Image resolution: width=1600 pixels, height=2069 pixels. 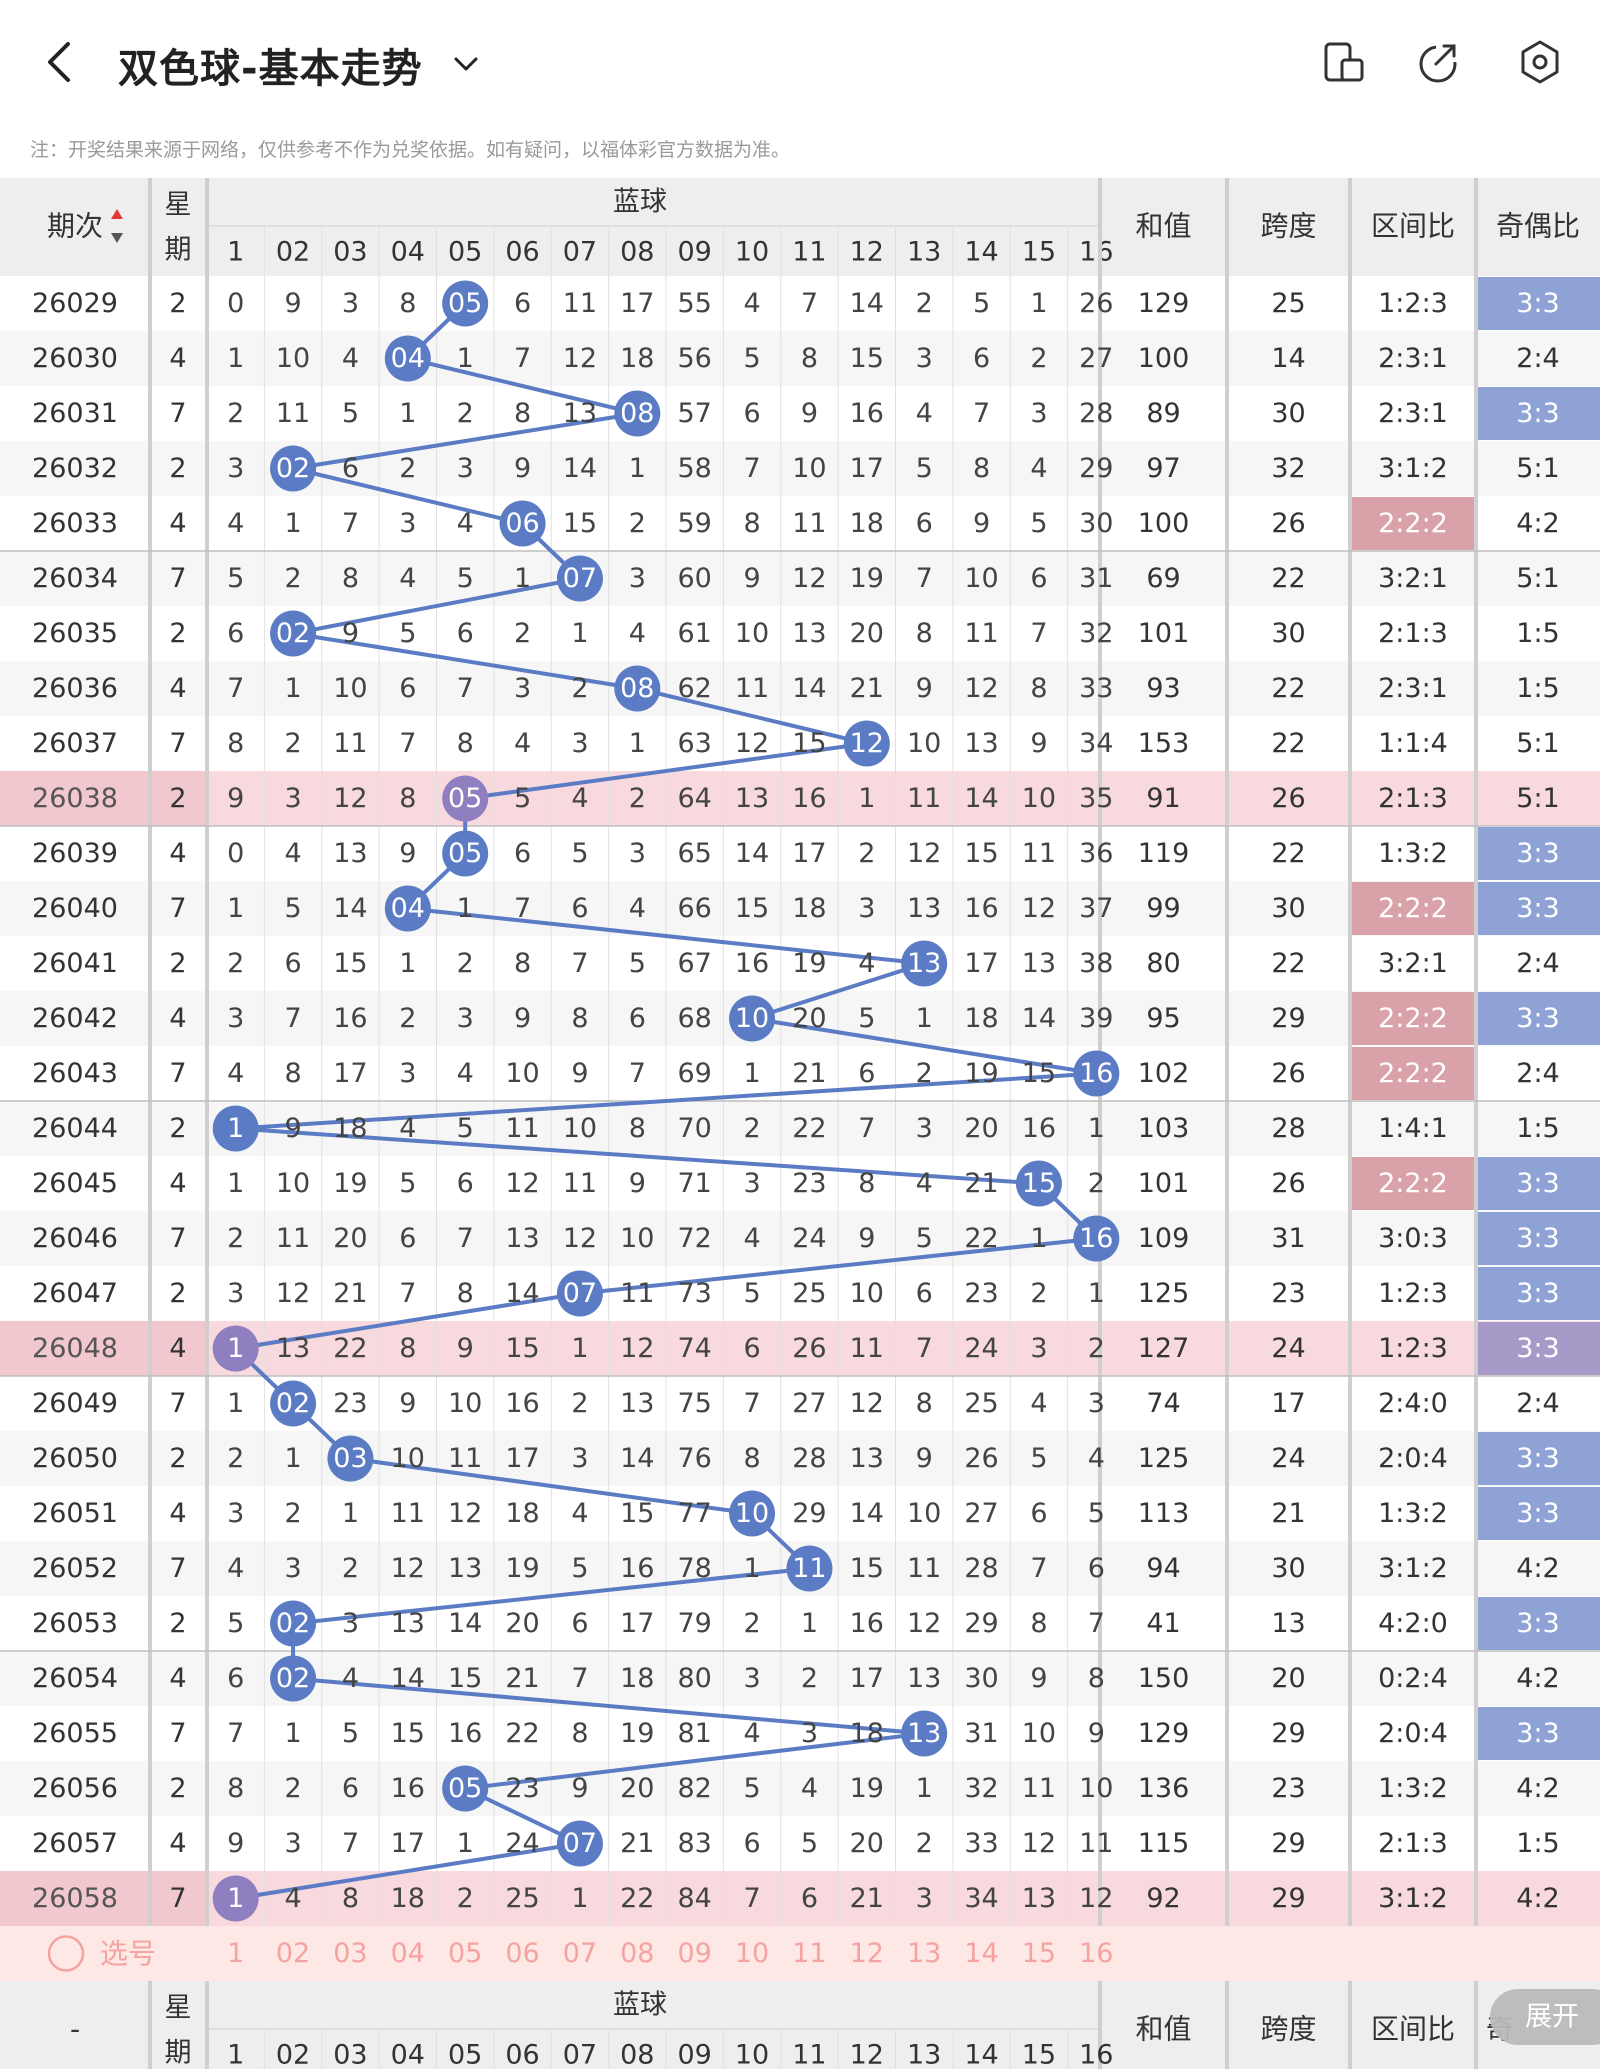 What do you see at coordinates (867, 1953) in the screenshot?
I see `select-ball-12: 12` at bounding box center [867, 1953].